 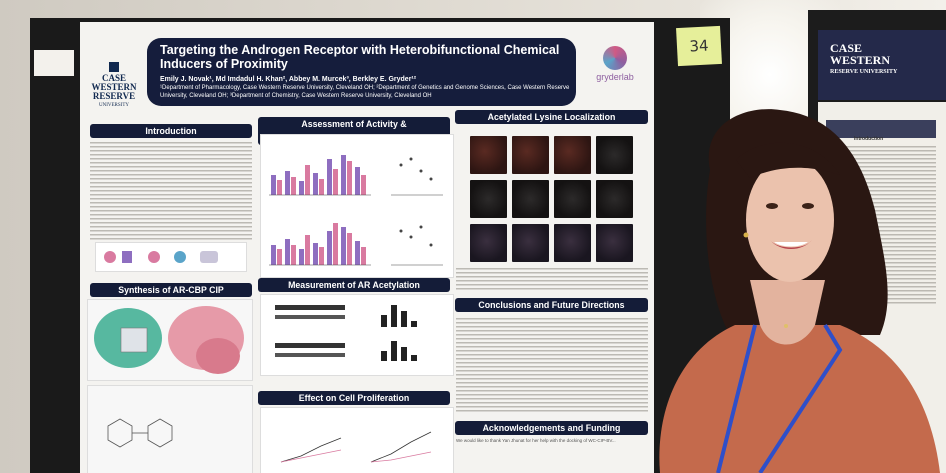 What do you see at coordinates (361, 72) in the screenshot?
I see `title-bar` at bounding box center [361, 72].